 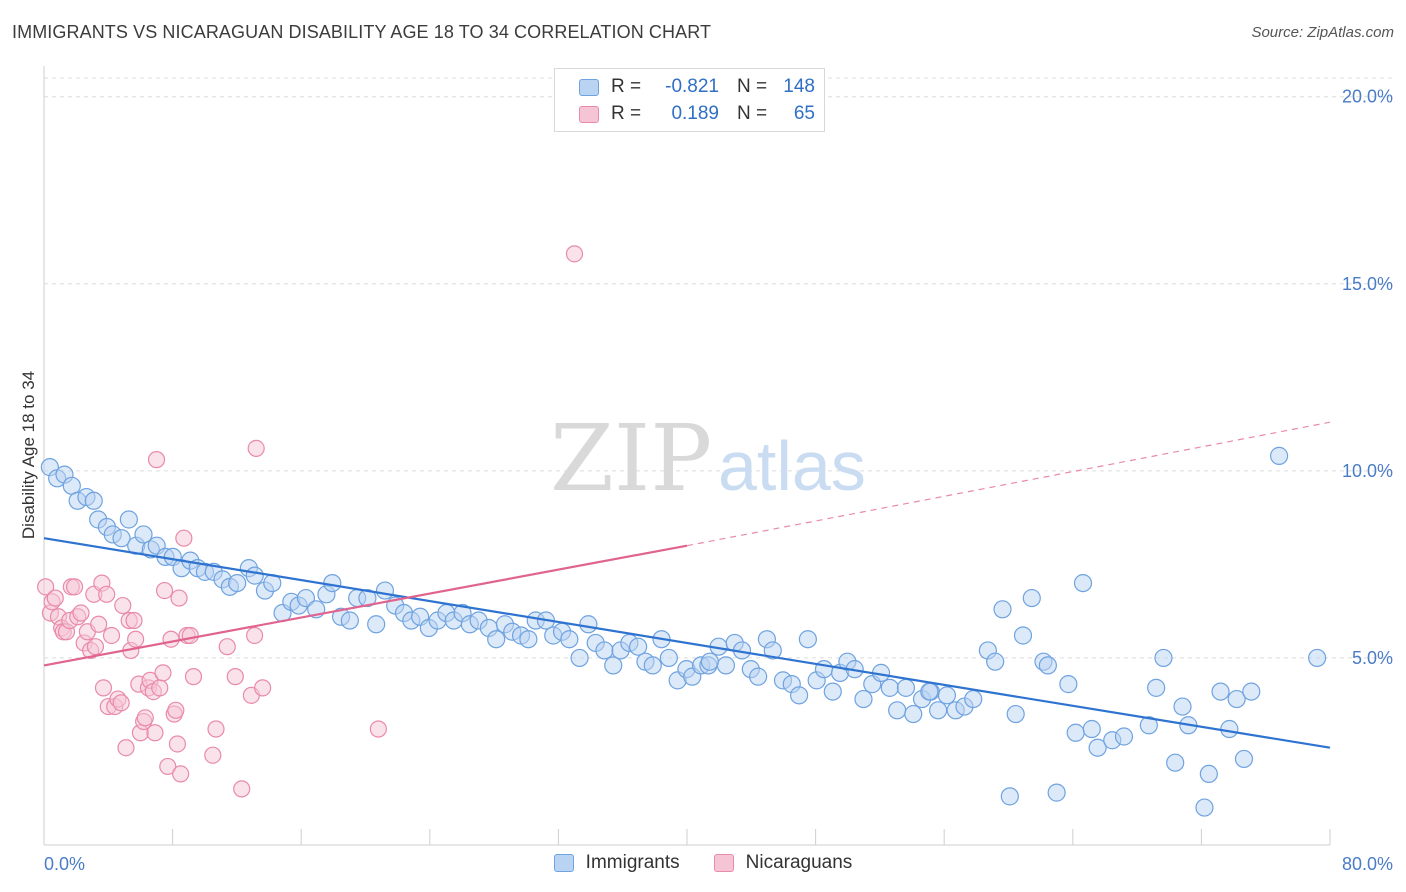 I want to click on source-label: Source: ZipAtlas.com, so click(x=1322, y=32).